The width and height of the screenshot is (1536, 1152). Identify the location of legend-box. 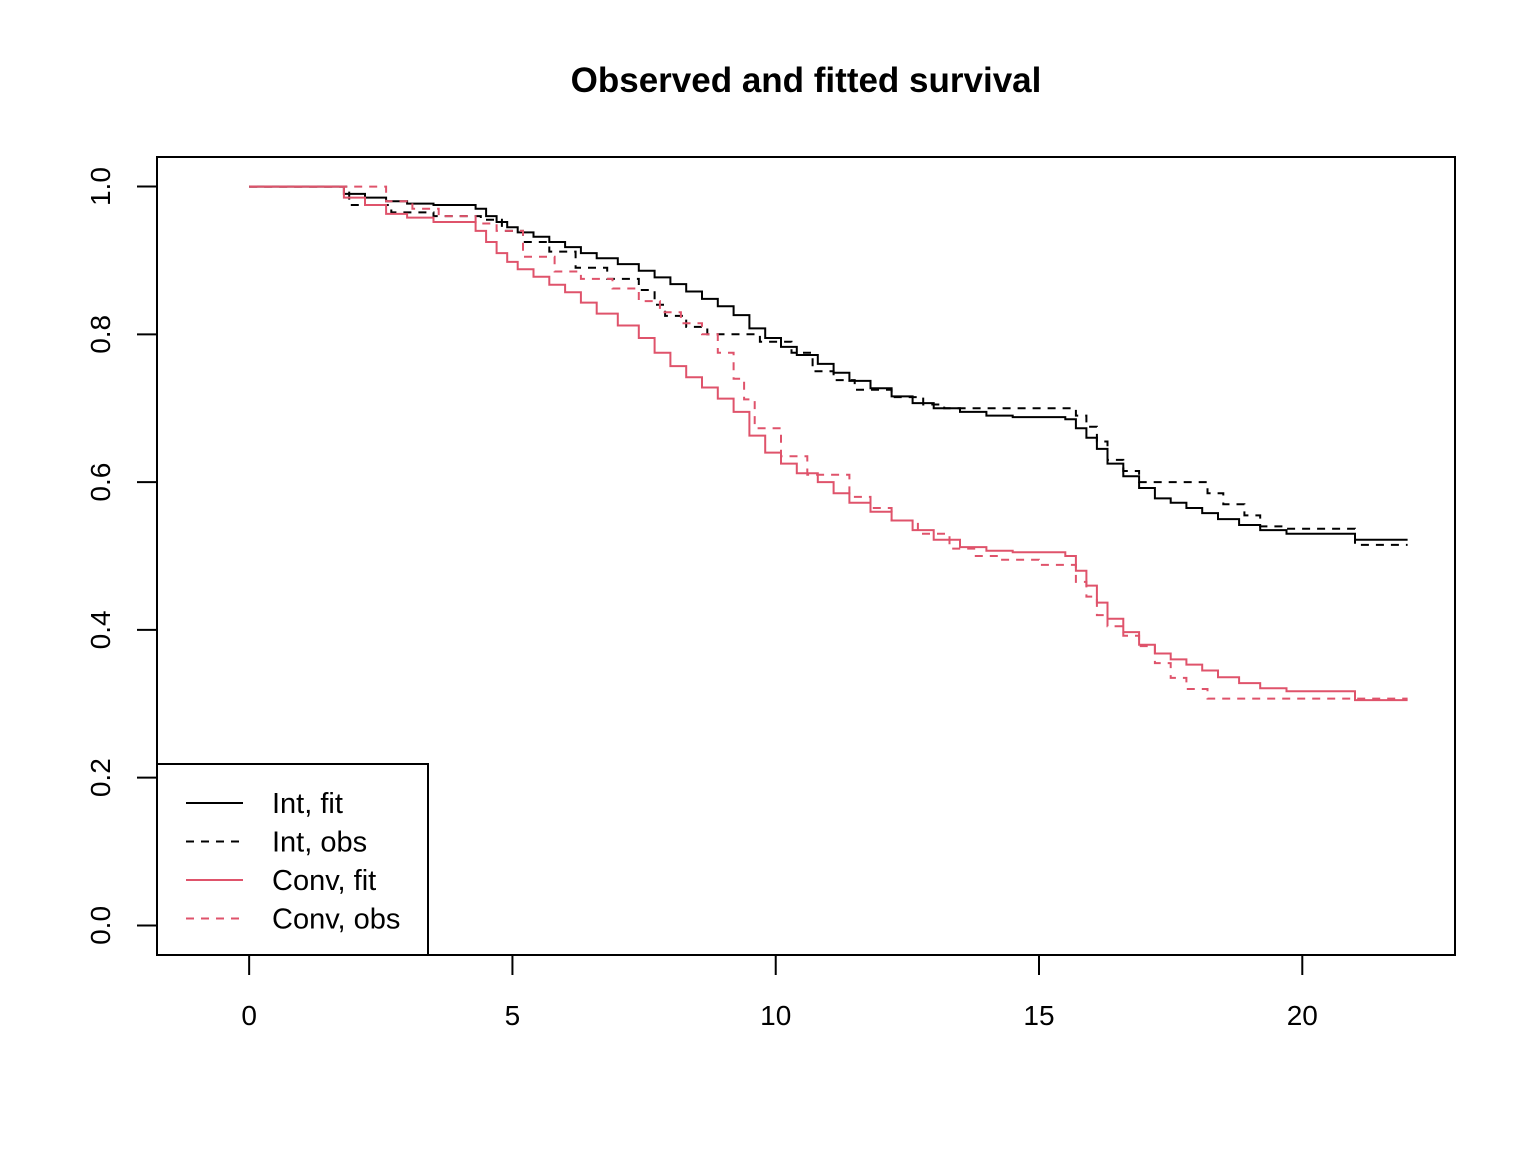
(292, 859).